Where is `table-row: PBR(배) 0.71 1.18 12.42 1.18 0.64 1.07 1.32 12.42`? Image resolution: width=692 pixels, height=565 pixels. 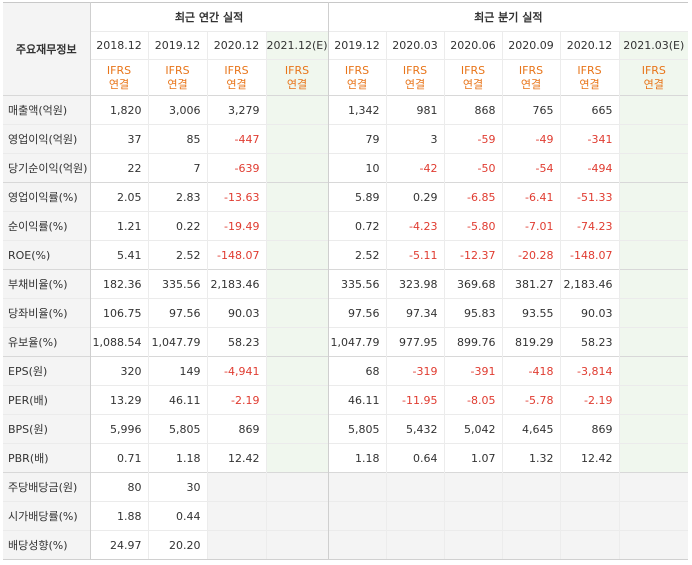
table-row: PBR(배) 0.71 1.18 12.42 1.18 0.64 1.07 1.32 12.42 is located at coordinates (346, 458).